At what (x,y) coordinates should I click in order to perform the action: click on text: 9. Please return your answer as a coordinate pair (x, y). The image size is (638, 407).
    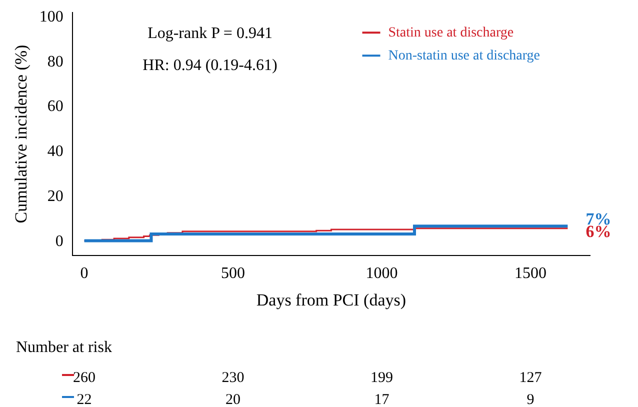
    Looking at the image, I should click on (530, 399).